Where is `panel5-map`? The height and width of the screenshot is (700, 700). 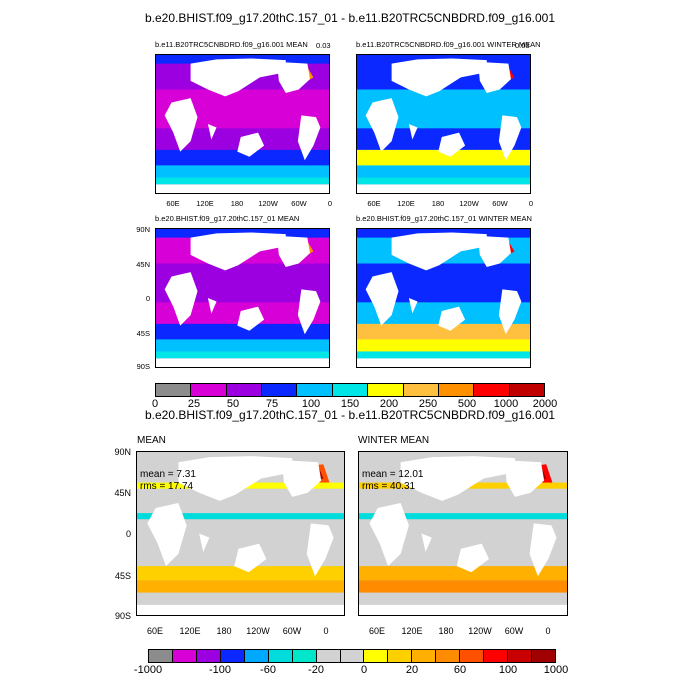 panel5-map is located at coordinates (240, 533).